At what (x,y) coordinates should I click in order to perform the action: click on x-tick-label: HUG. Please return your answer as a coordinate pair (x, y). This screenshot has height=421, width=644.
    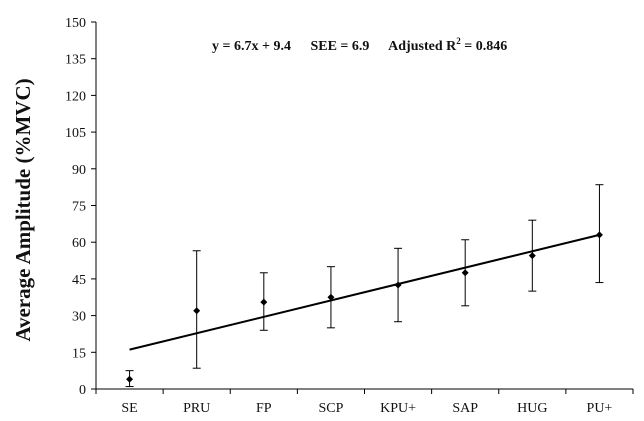
    Looking at the image, I should click on (532, 408).